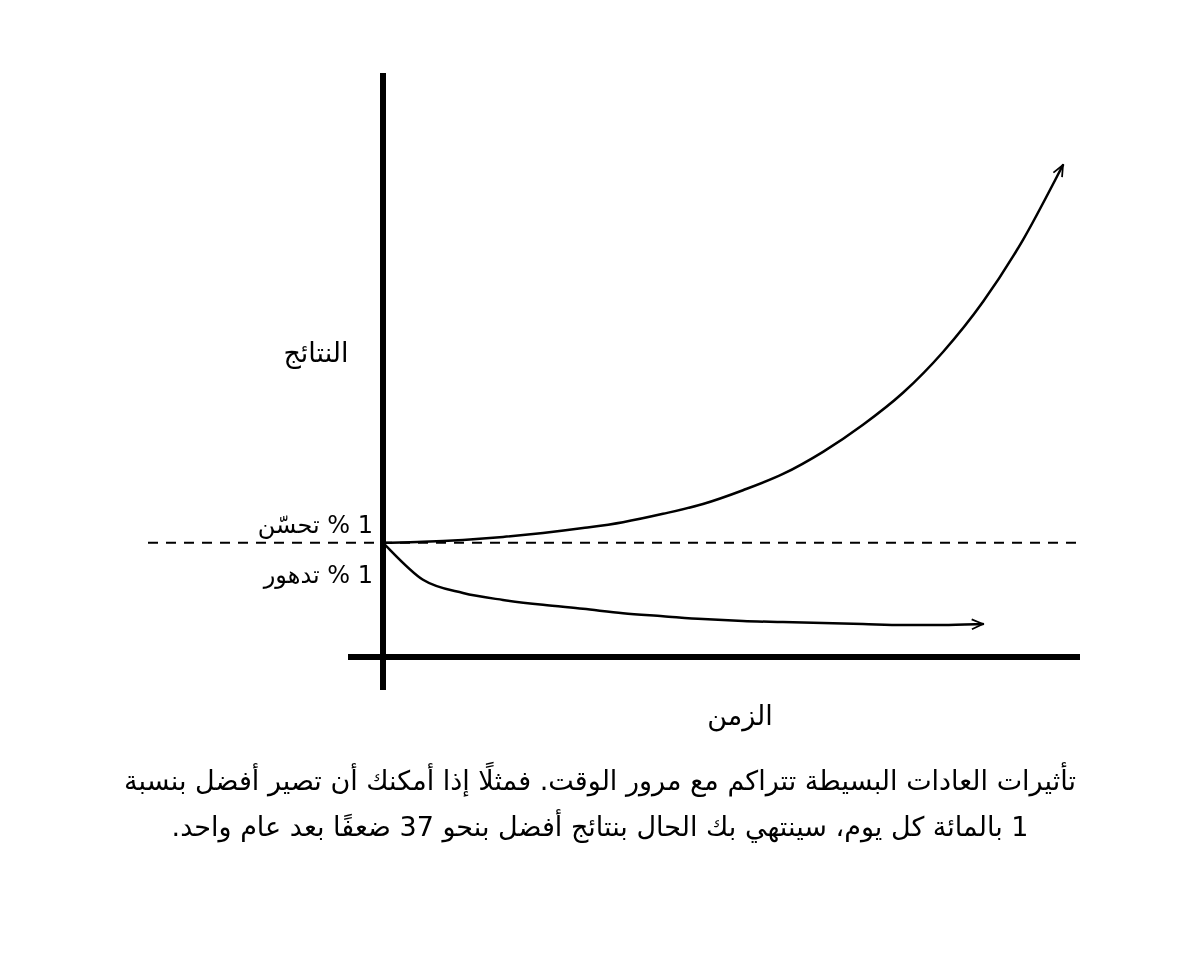  I want to click on y-axis-title: النتائج, so click(316, 353).